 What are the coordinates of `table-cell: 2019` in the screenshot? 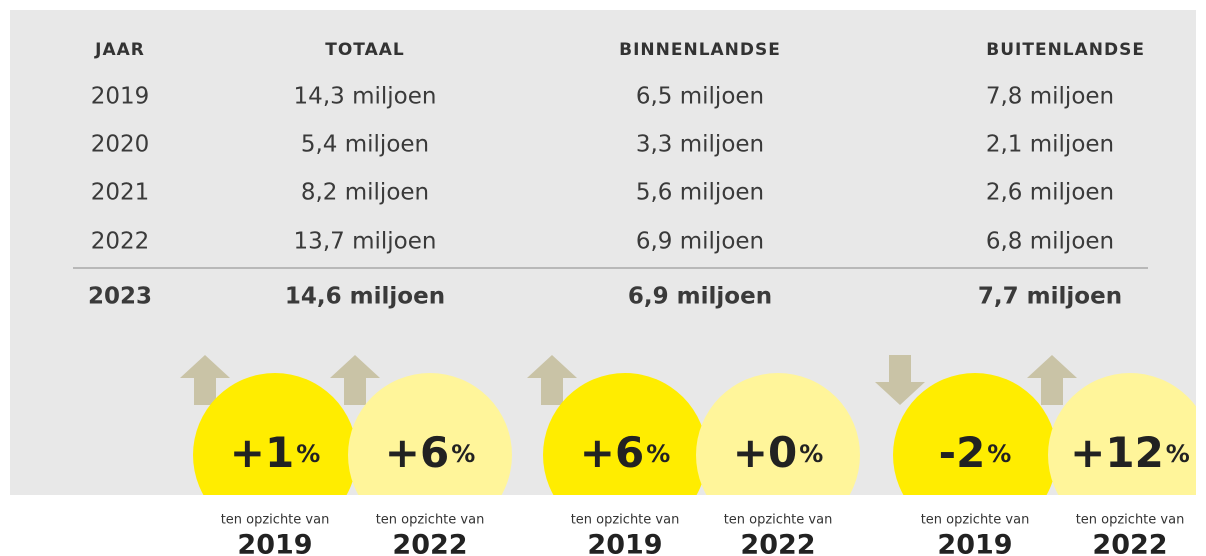 It's located at (120, 97).